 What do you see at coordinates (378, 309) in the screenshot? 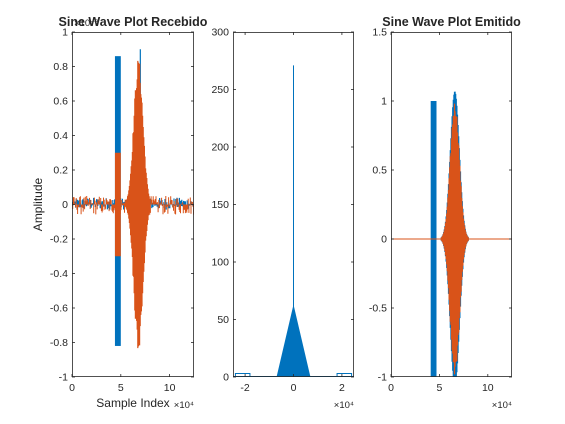
I see `y-tick-label: -0.5` at bounding box center [378, 309].